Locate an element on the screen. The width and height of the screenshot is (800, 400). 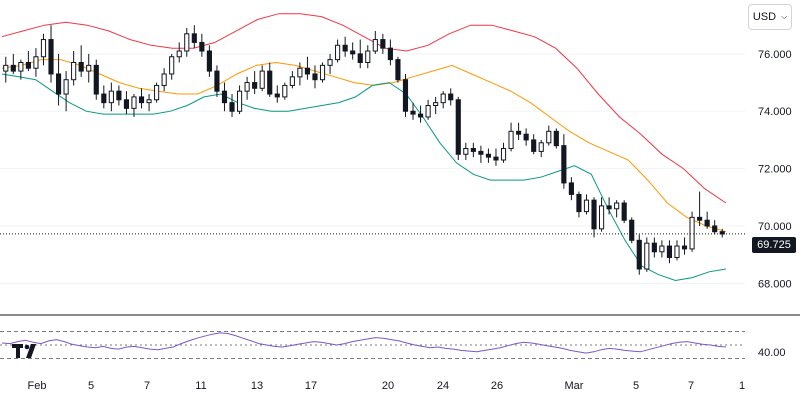
last-price-value: 69.725 is located at coordinates (774, 245).